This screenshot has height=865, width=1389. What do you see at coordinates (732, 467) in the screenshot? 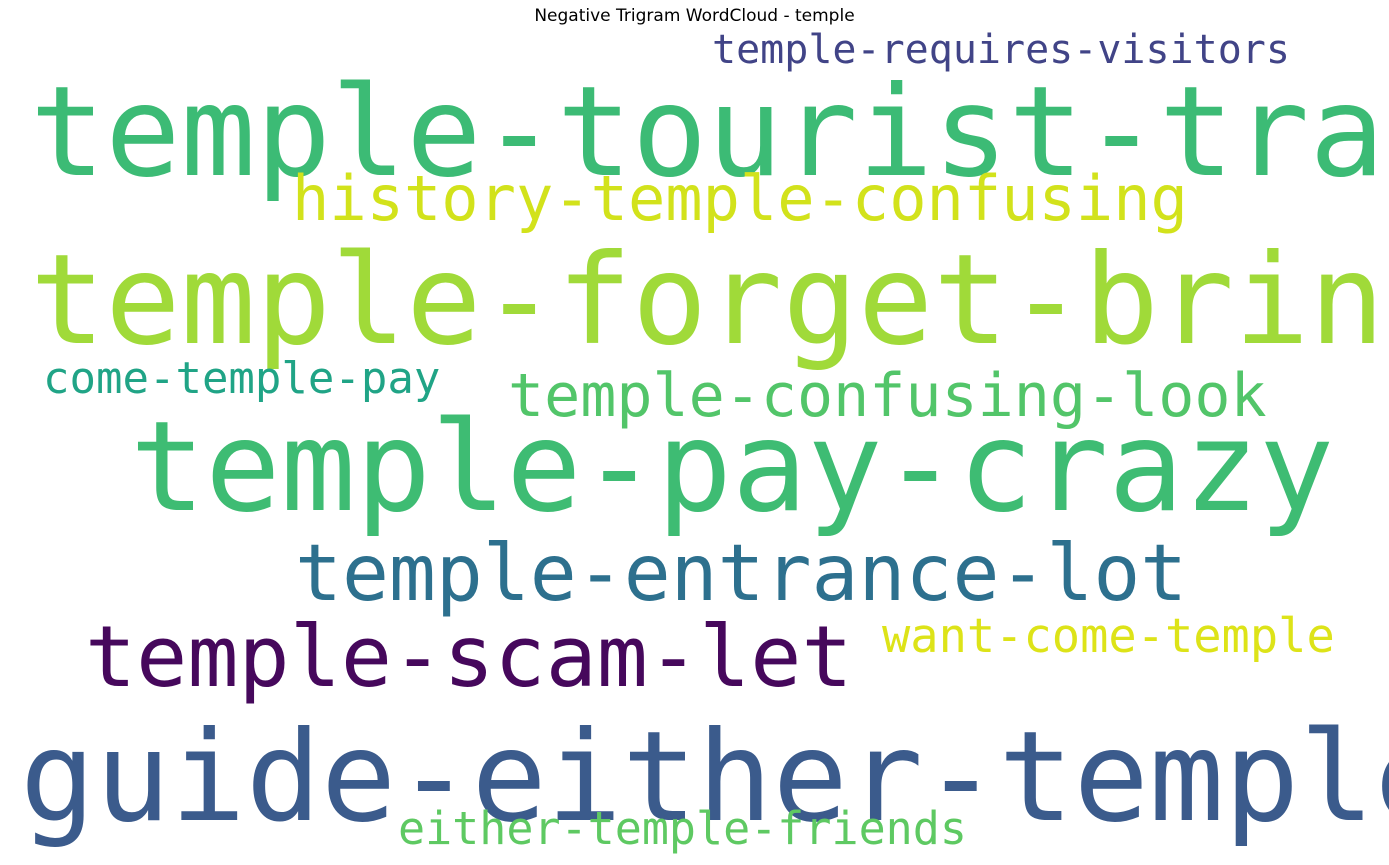
I see `word-temple-pay-crazy: temple-pay-crazy` at bounding box center [732, 467].